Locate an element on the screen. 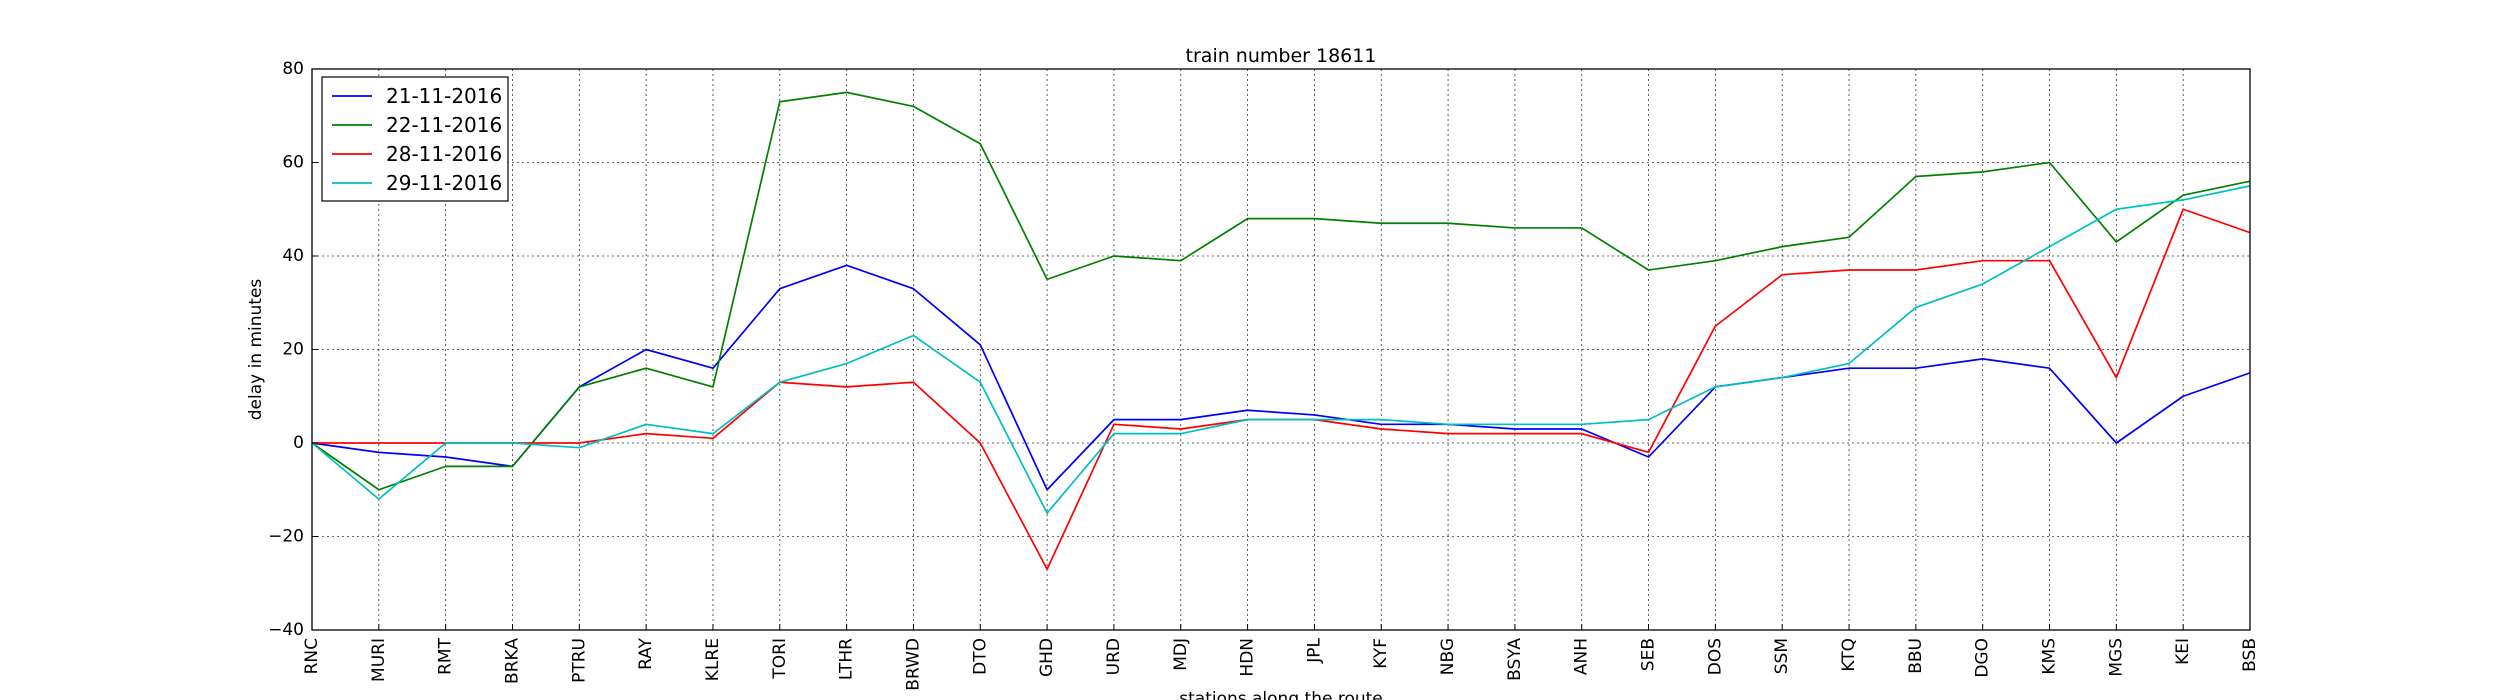 This screenshot has height=700, width=2500. x-tick-label: LTHR is located at coordinates (847, 659).